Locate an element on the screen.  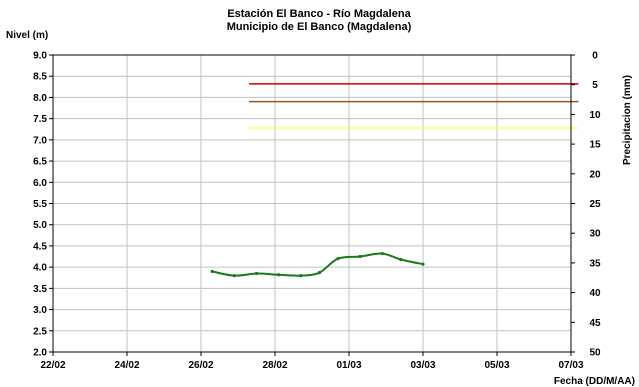
series-layer is located at coordinates (317, 264).